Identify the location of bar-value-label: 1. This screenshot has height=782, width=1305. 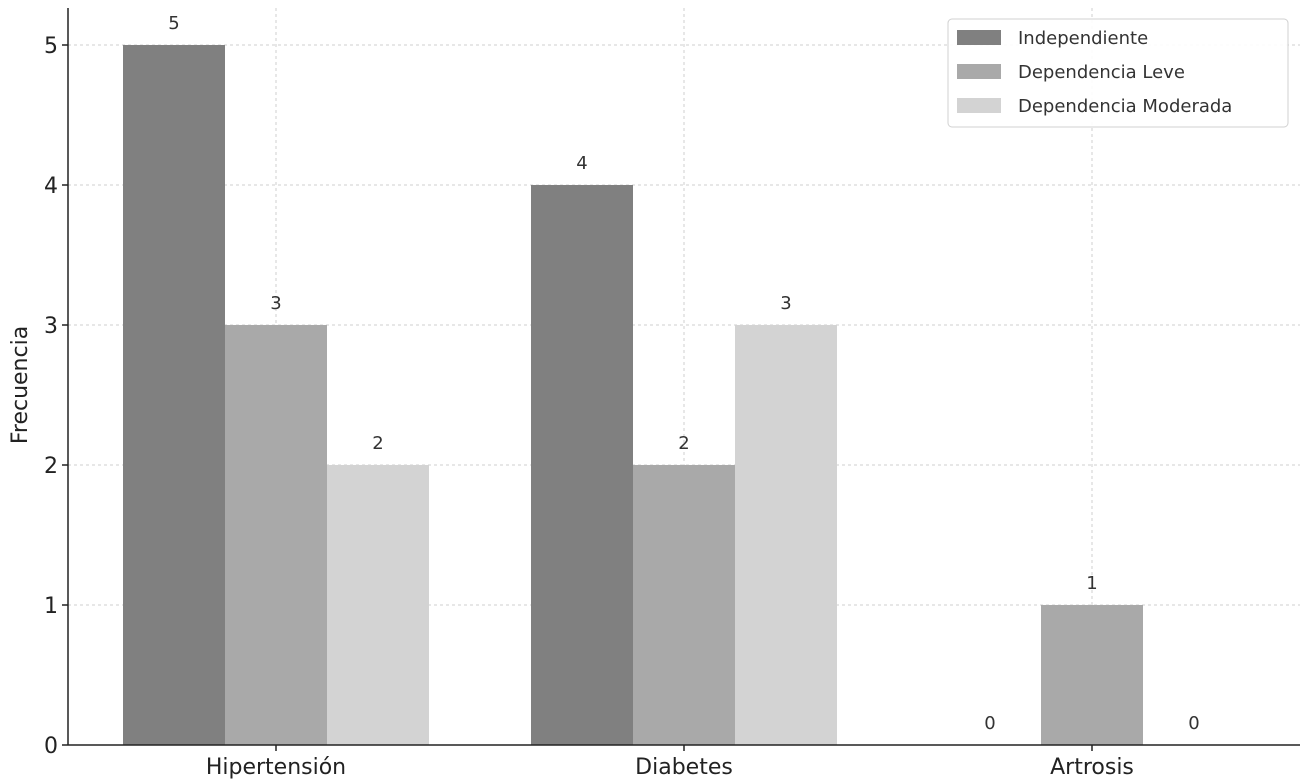
(1091, 583).